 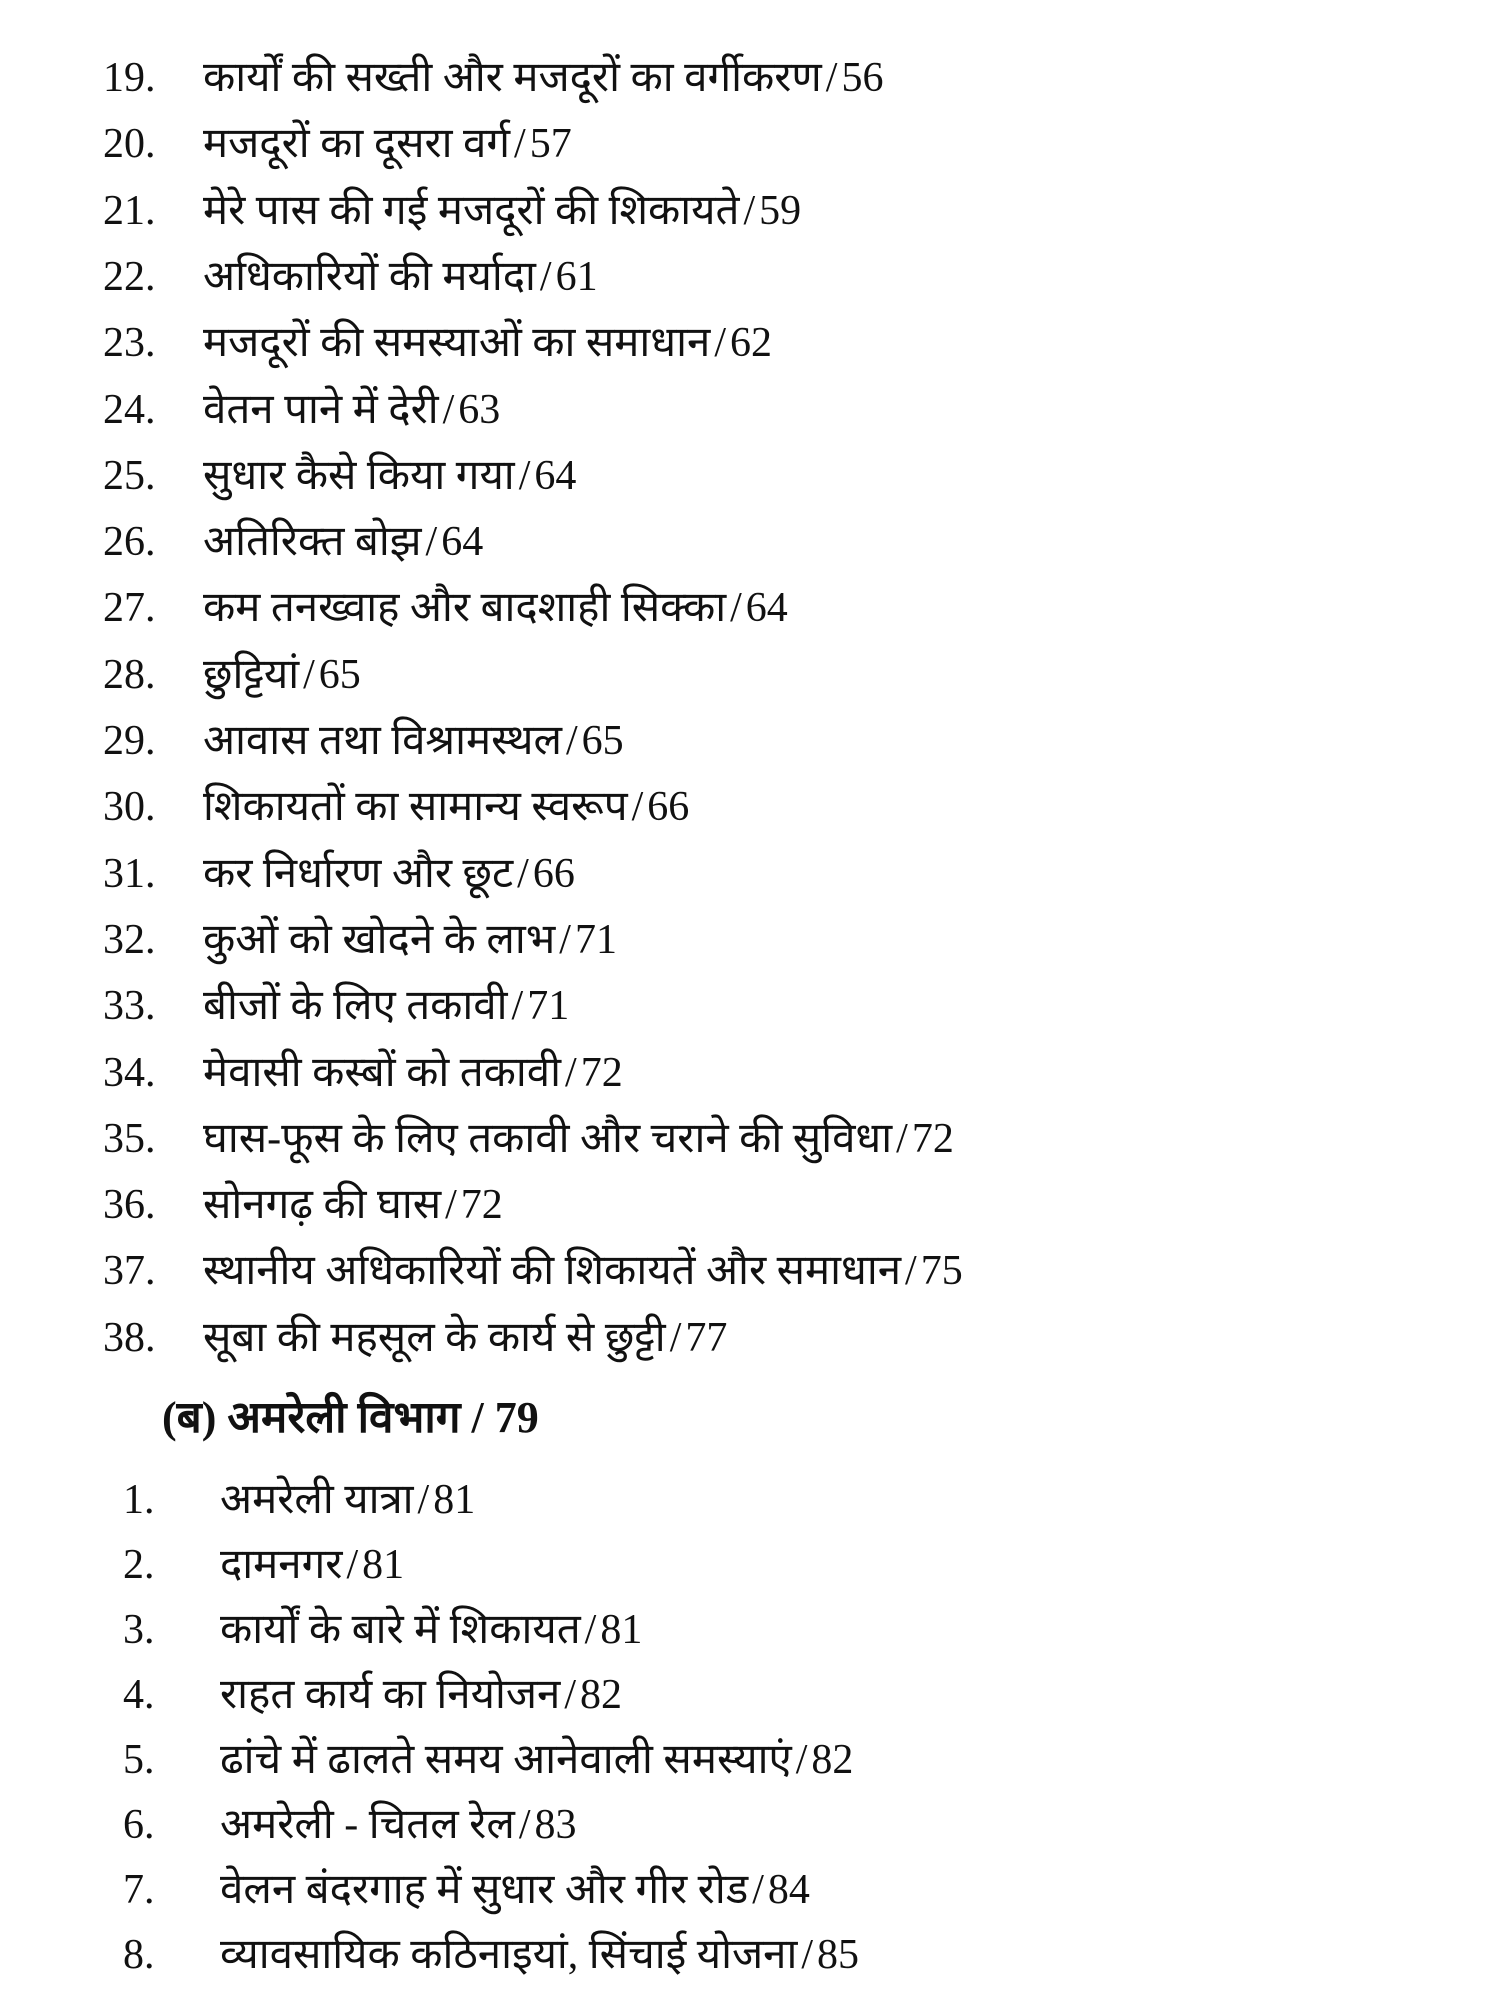 I want to click on toc-entry: 36. सोनगढ़ की घास/72, so click(x=303, y=1205).